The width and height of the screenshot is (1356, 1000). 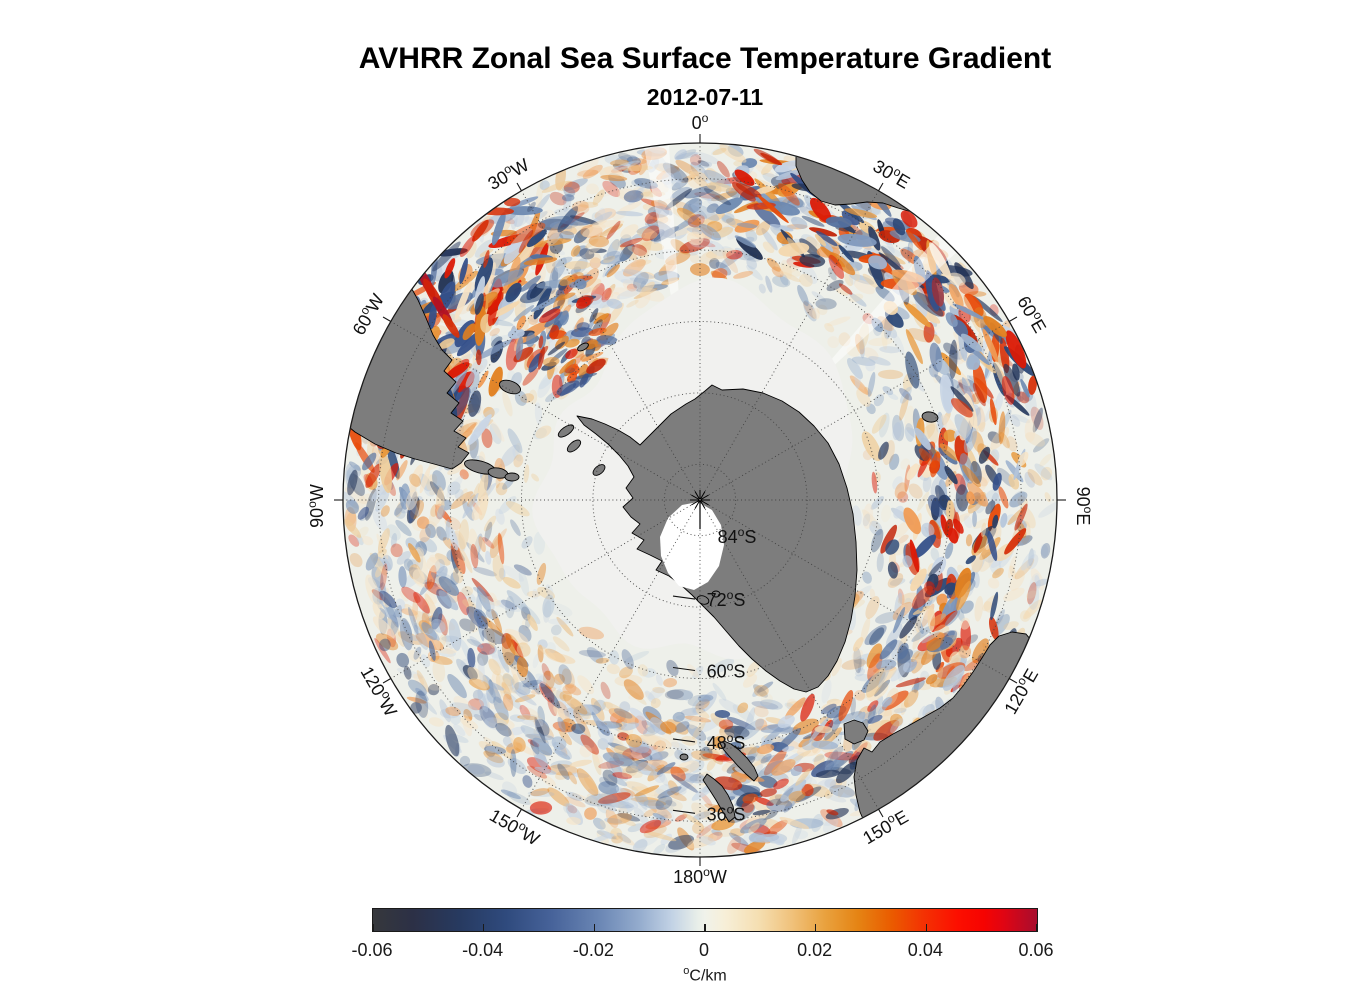 I want to click on colorbar-tick-label: 0.04, so click(x=925, y=950).